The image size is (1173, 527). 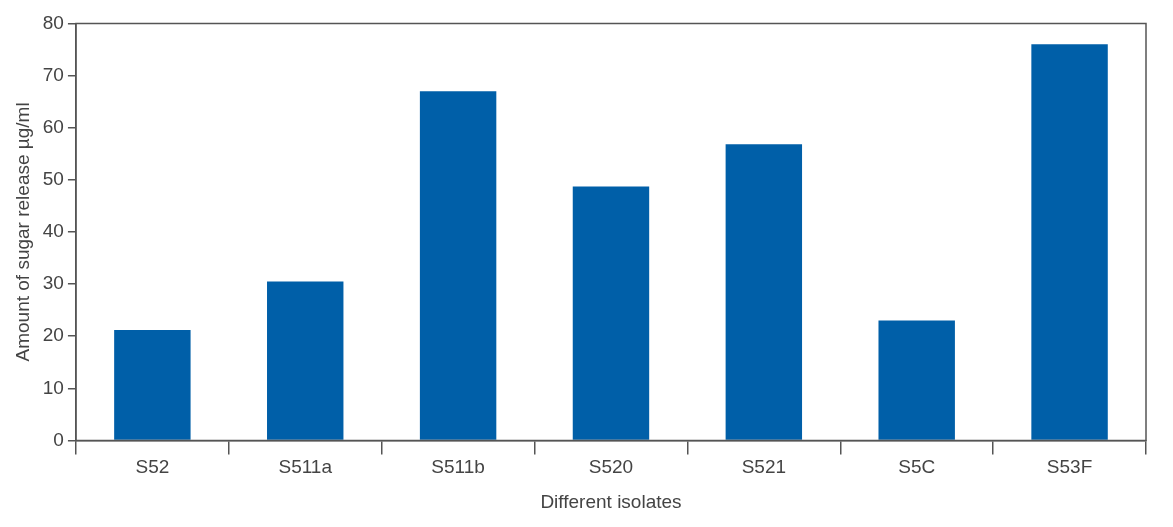 What do you see at coordinates (58, 439) in the screenshot?
I see `y-tick-label: 0` at bounding box center [58, 439].